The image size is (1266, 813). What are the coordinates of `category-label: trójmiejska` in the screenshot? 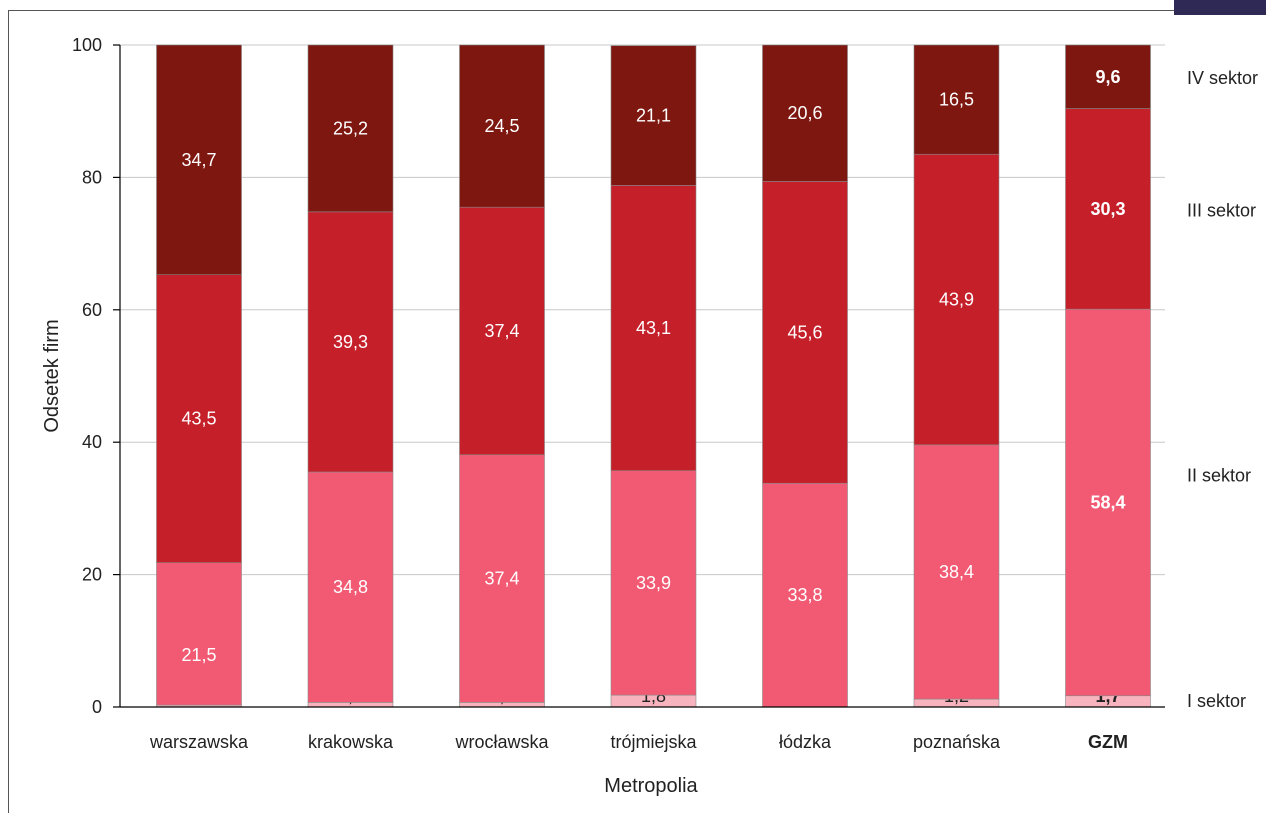 It's located at (653, 742).